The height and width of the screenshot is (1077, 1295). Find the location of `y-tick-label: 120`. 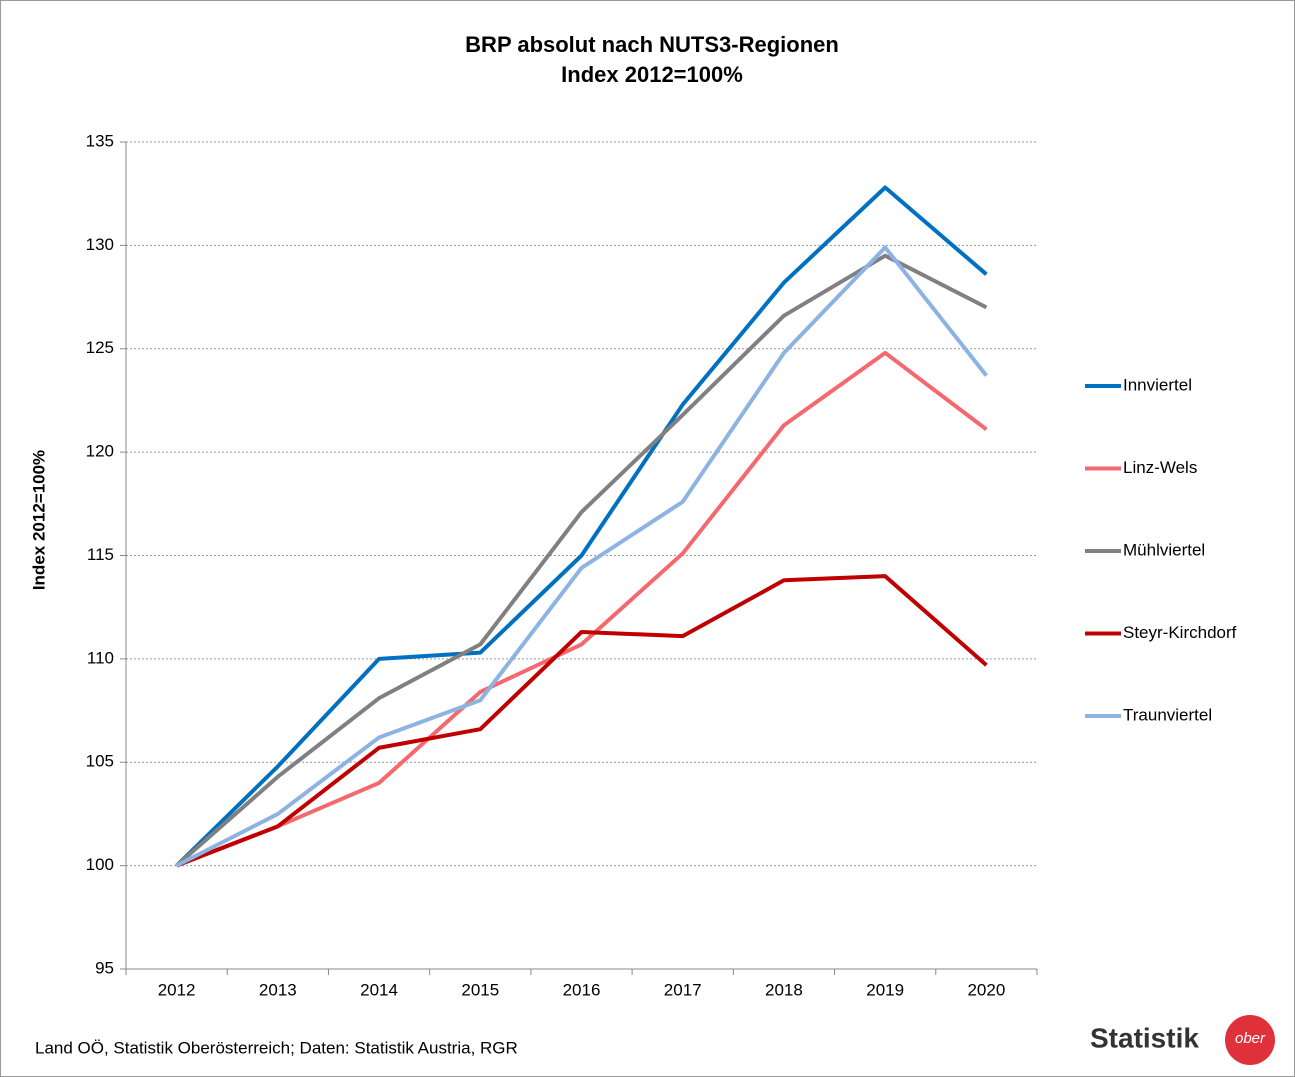

y-tick-label: 120 is located at coordinates (100, 451).